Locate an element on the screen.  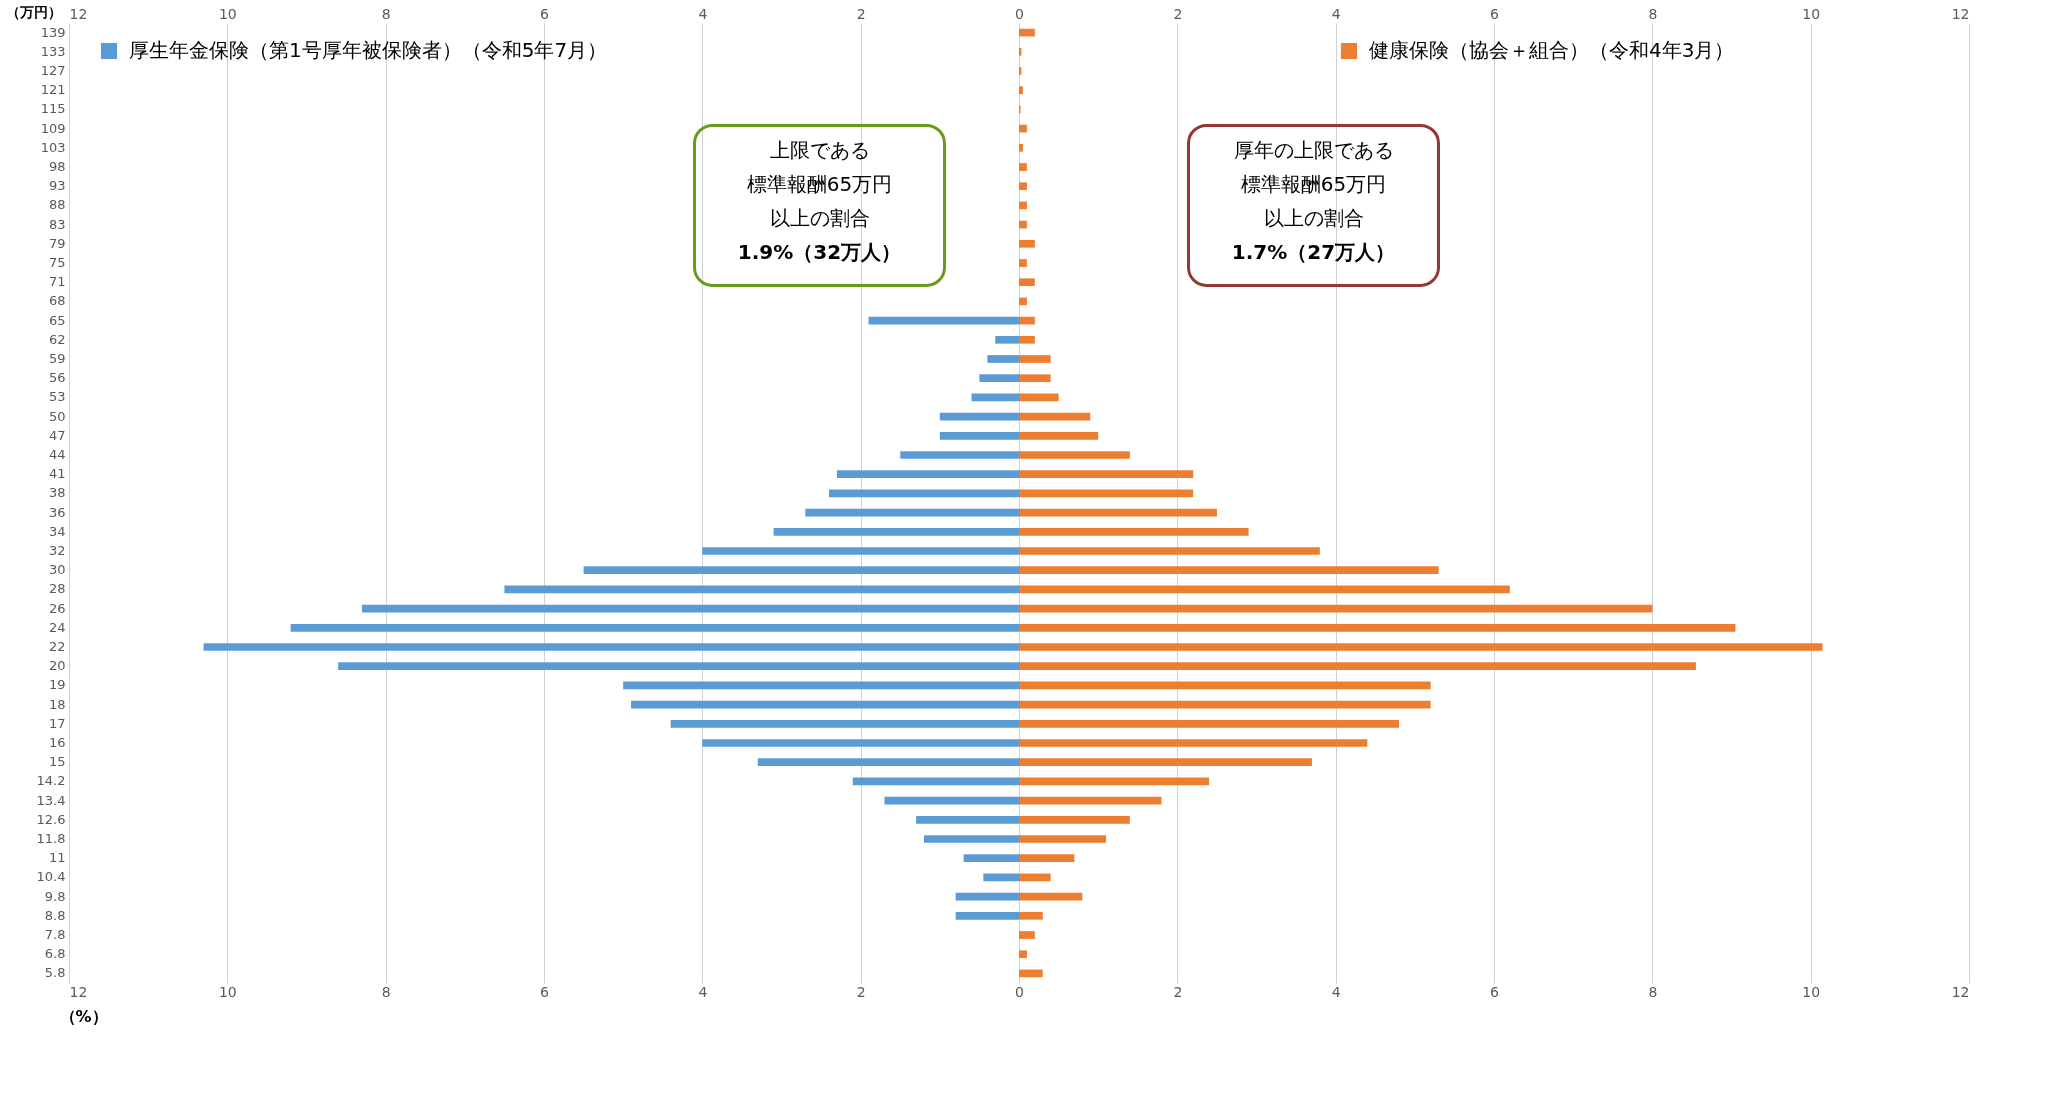
annotation: 上限である is located at coordinates (819, 150).